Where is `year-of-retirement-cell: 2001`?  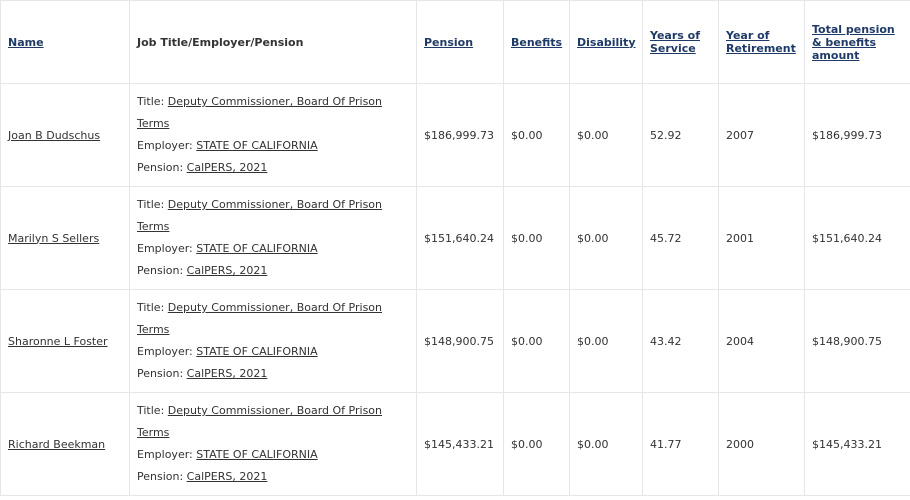
year-of-retirement-cell: 2001 is located at coordinates (761, 238).